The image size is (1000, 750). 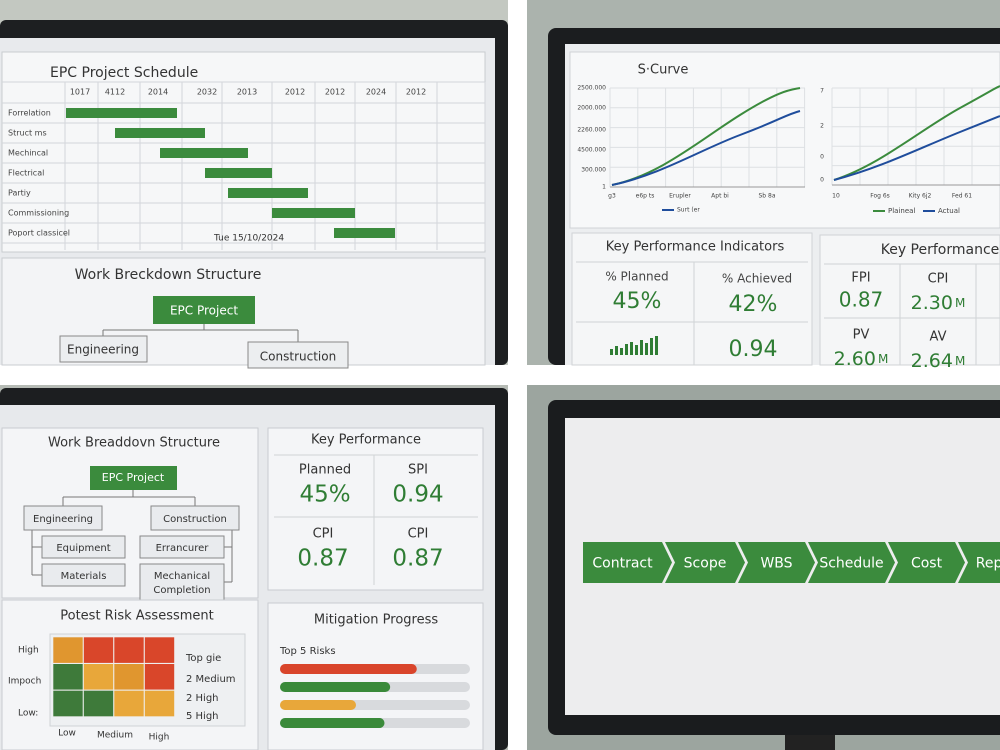 What do you see at coordinates (24, 682) in the screenshot?
I see `axis-label: Impoch` at bounding box center [24, 682].